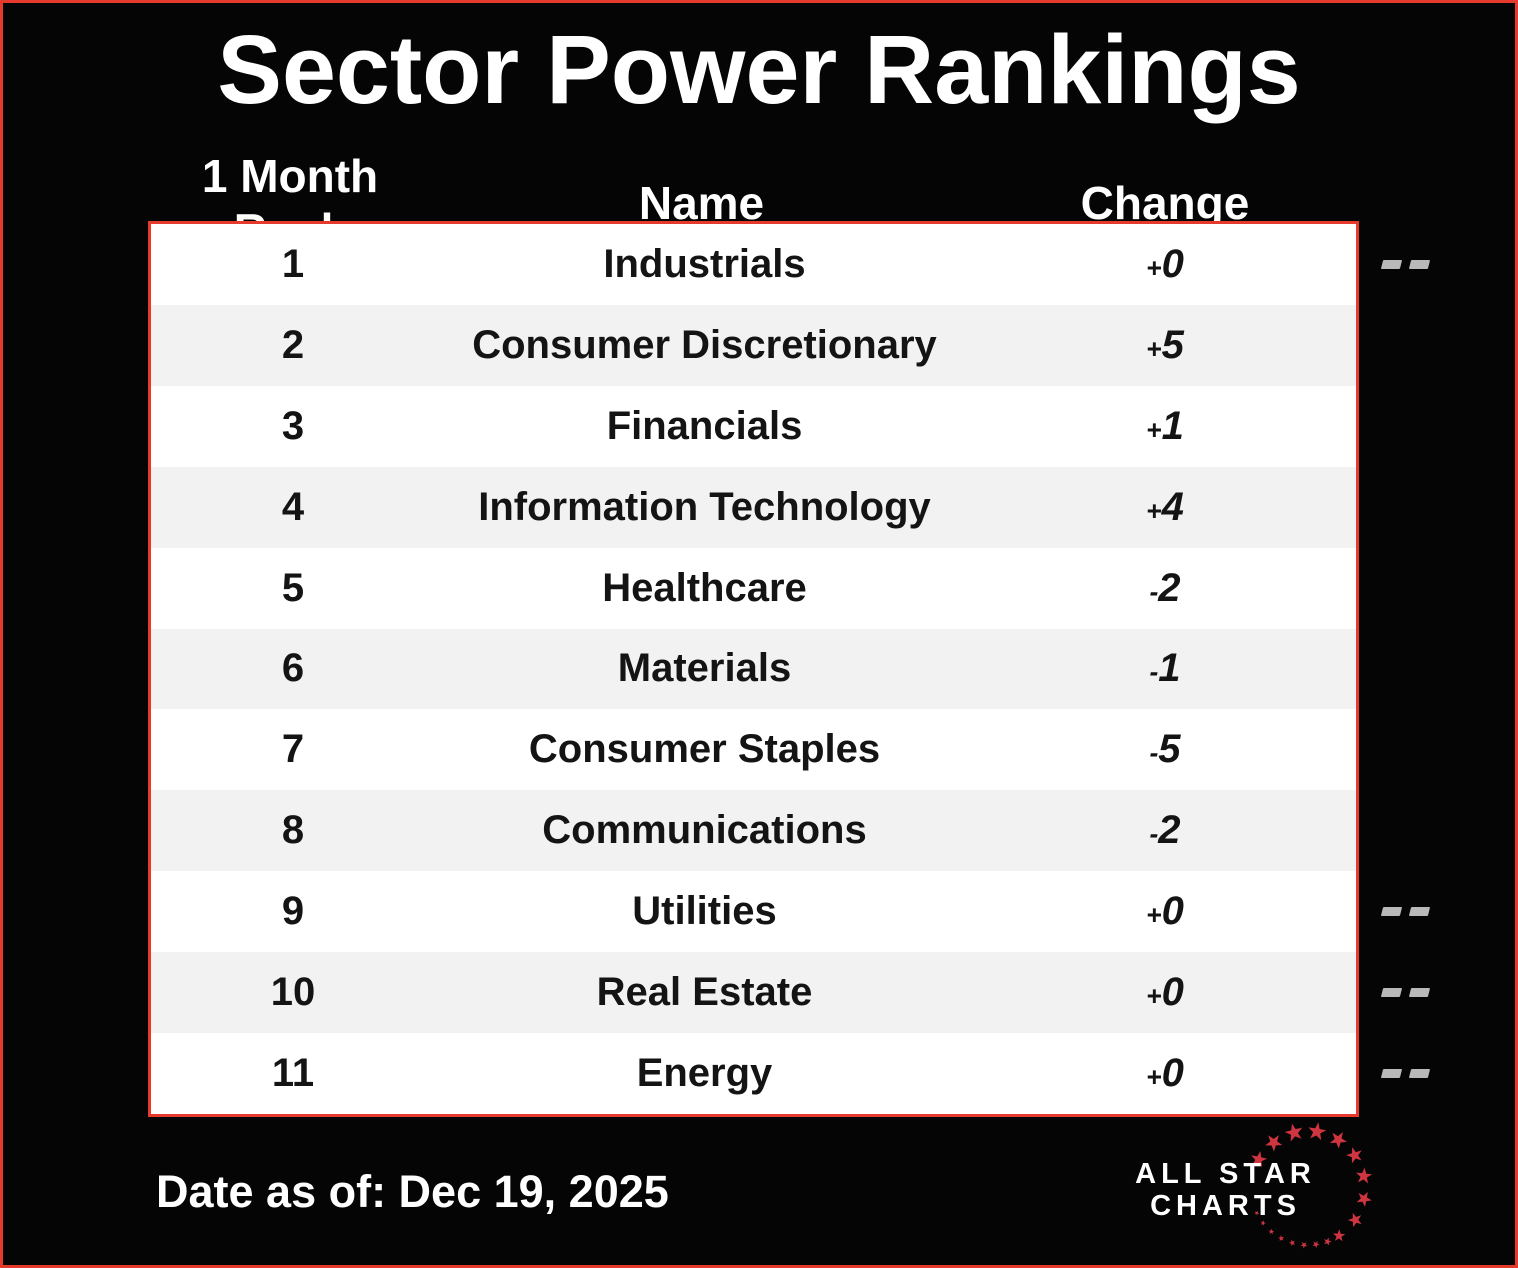 This screenshot has height=1268, width=1518. Describe the element at coordinates (293, 992) in the screenshot. I see `rank-cell: 10` at that location.